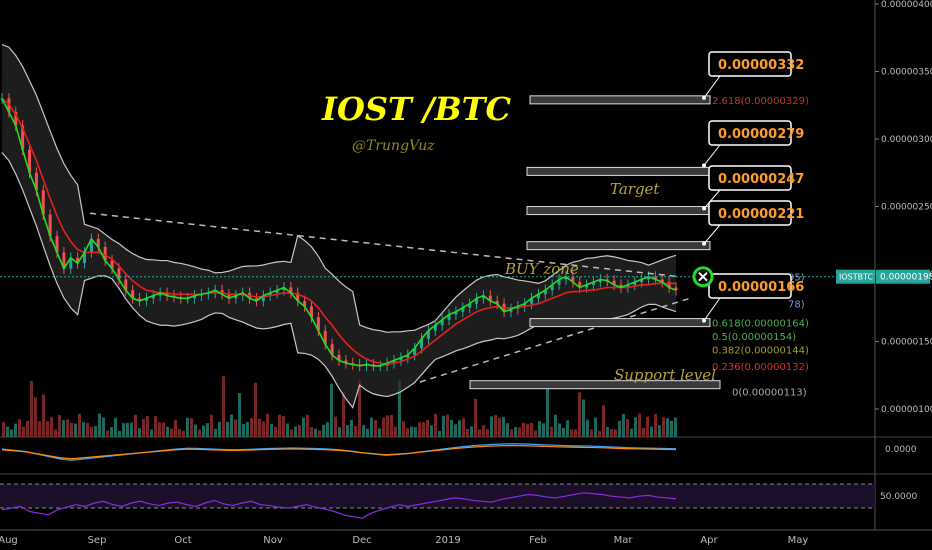 The image size is (932, 550). Describe the element at coordinates (447, 540) in the screenshot. I see `x-tick-label: 2019` at that location.